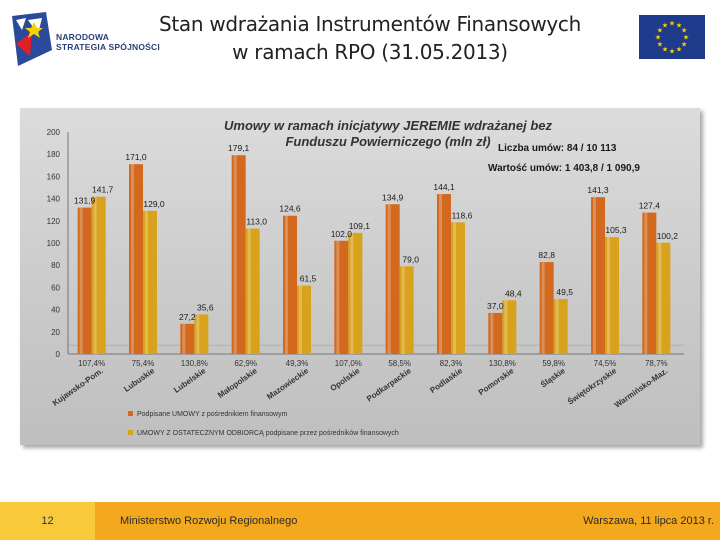 This screenshot has height=540, width=720. What do you see at coordinates (564, 168) in the screenshot?
I see `annotation-contract-value: Wartość umów: 1 403,8 / 1 090,9` at bounding box center [564, 168].